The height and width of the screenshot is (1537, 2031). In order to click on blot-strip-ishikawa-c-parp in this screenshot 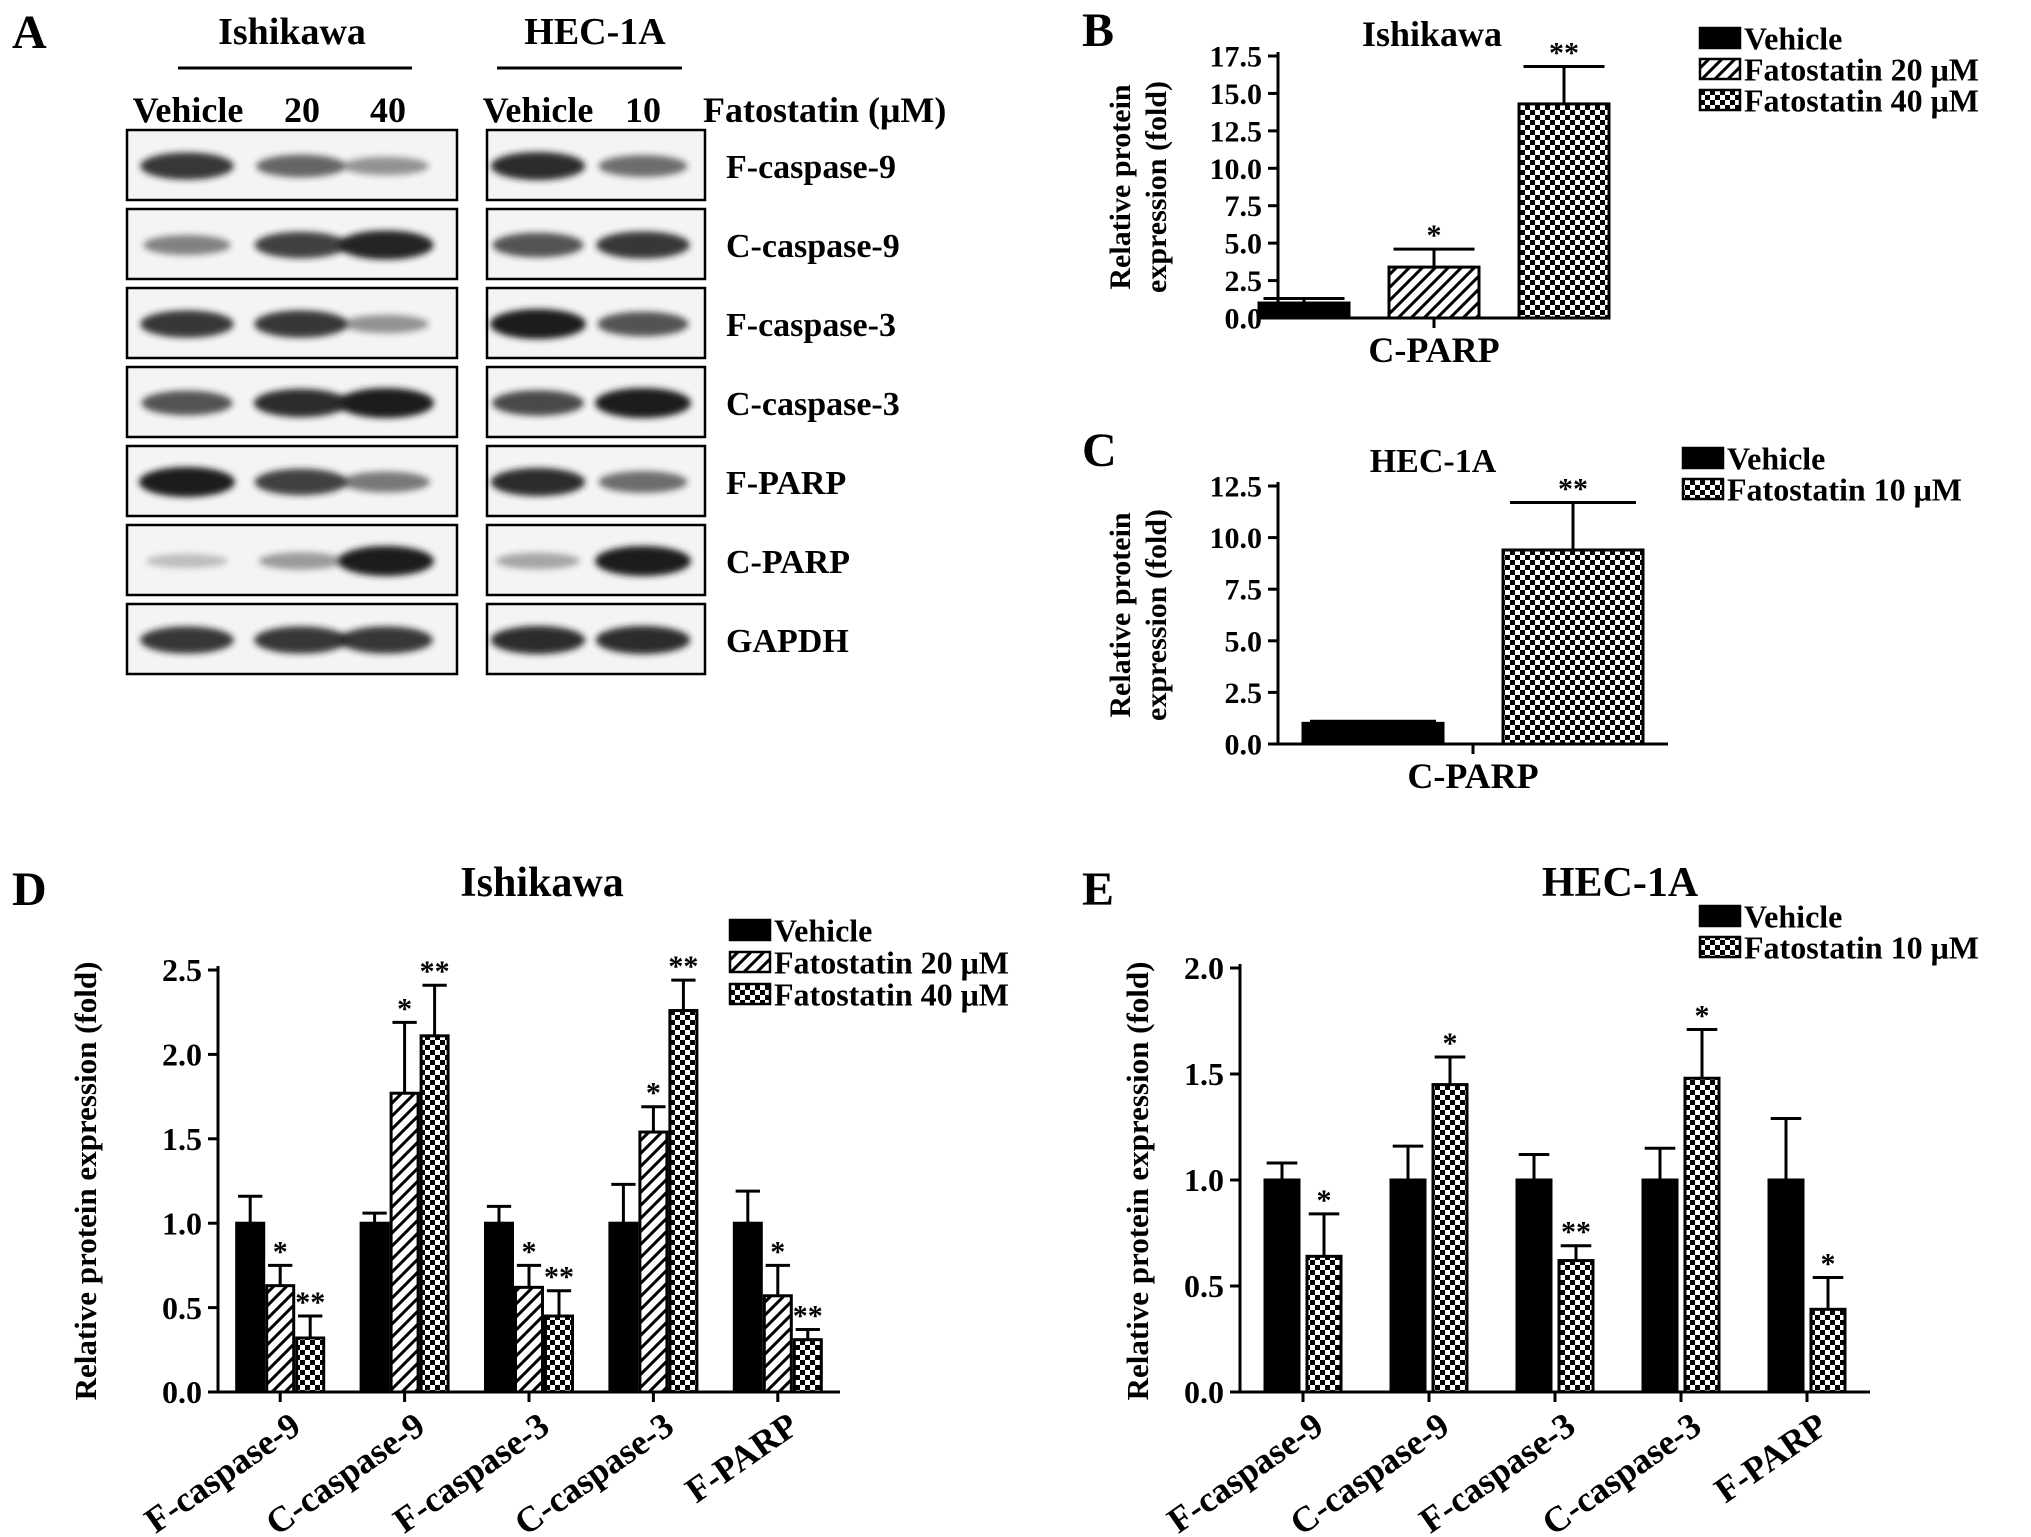, I will do `click(292, 560)`.